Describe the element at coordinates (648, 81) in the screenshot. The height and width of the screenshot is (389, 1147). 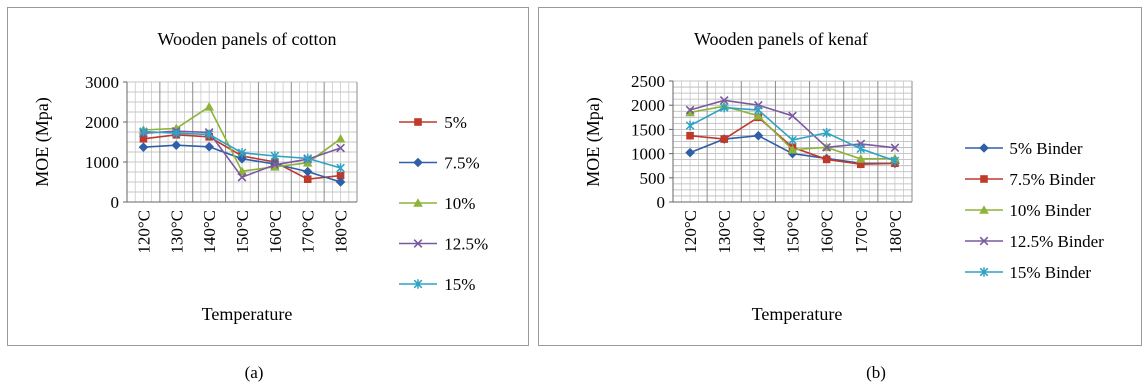
I see `y-tick-label: 2500` at that location.